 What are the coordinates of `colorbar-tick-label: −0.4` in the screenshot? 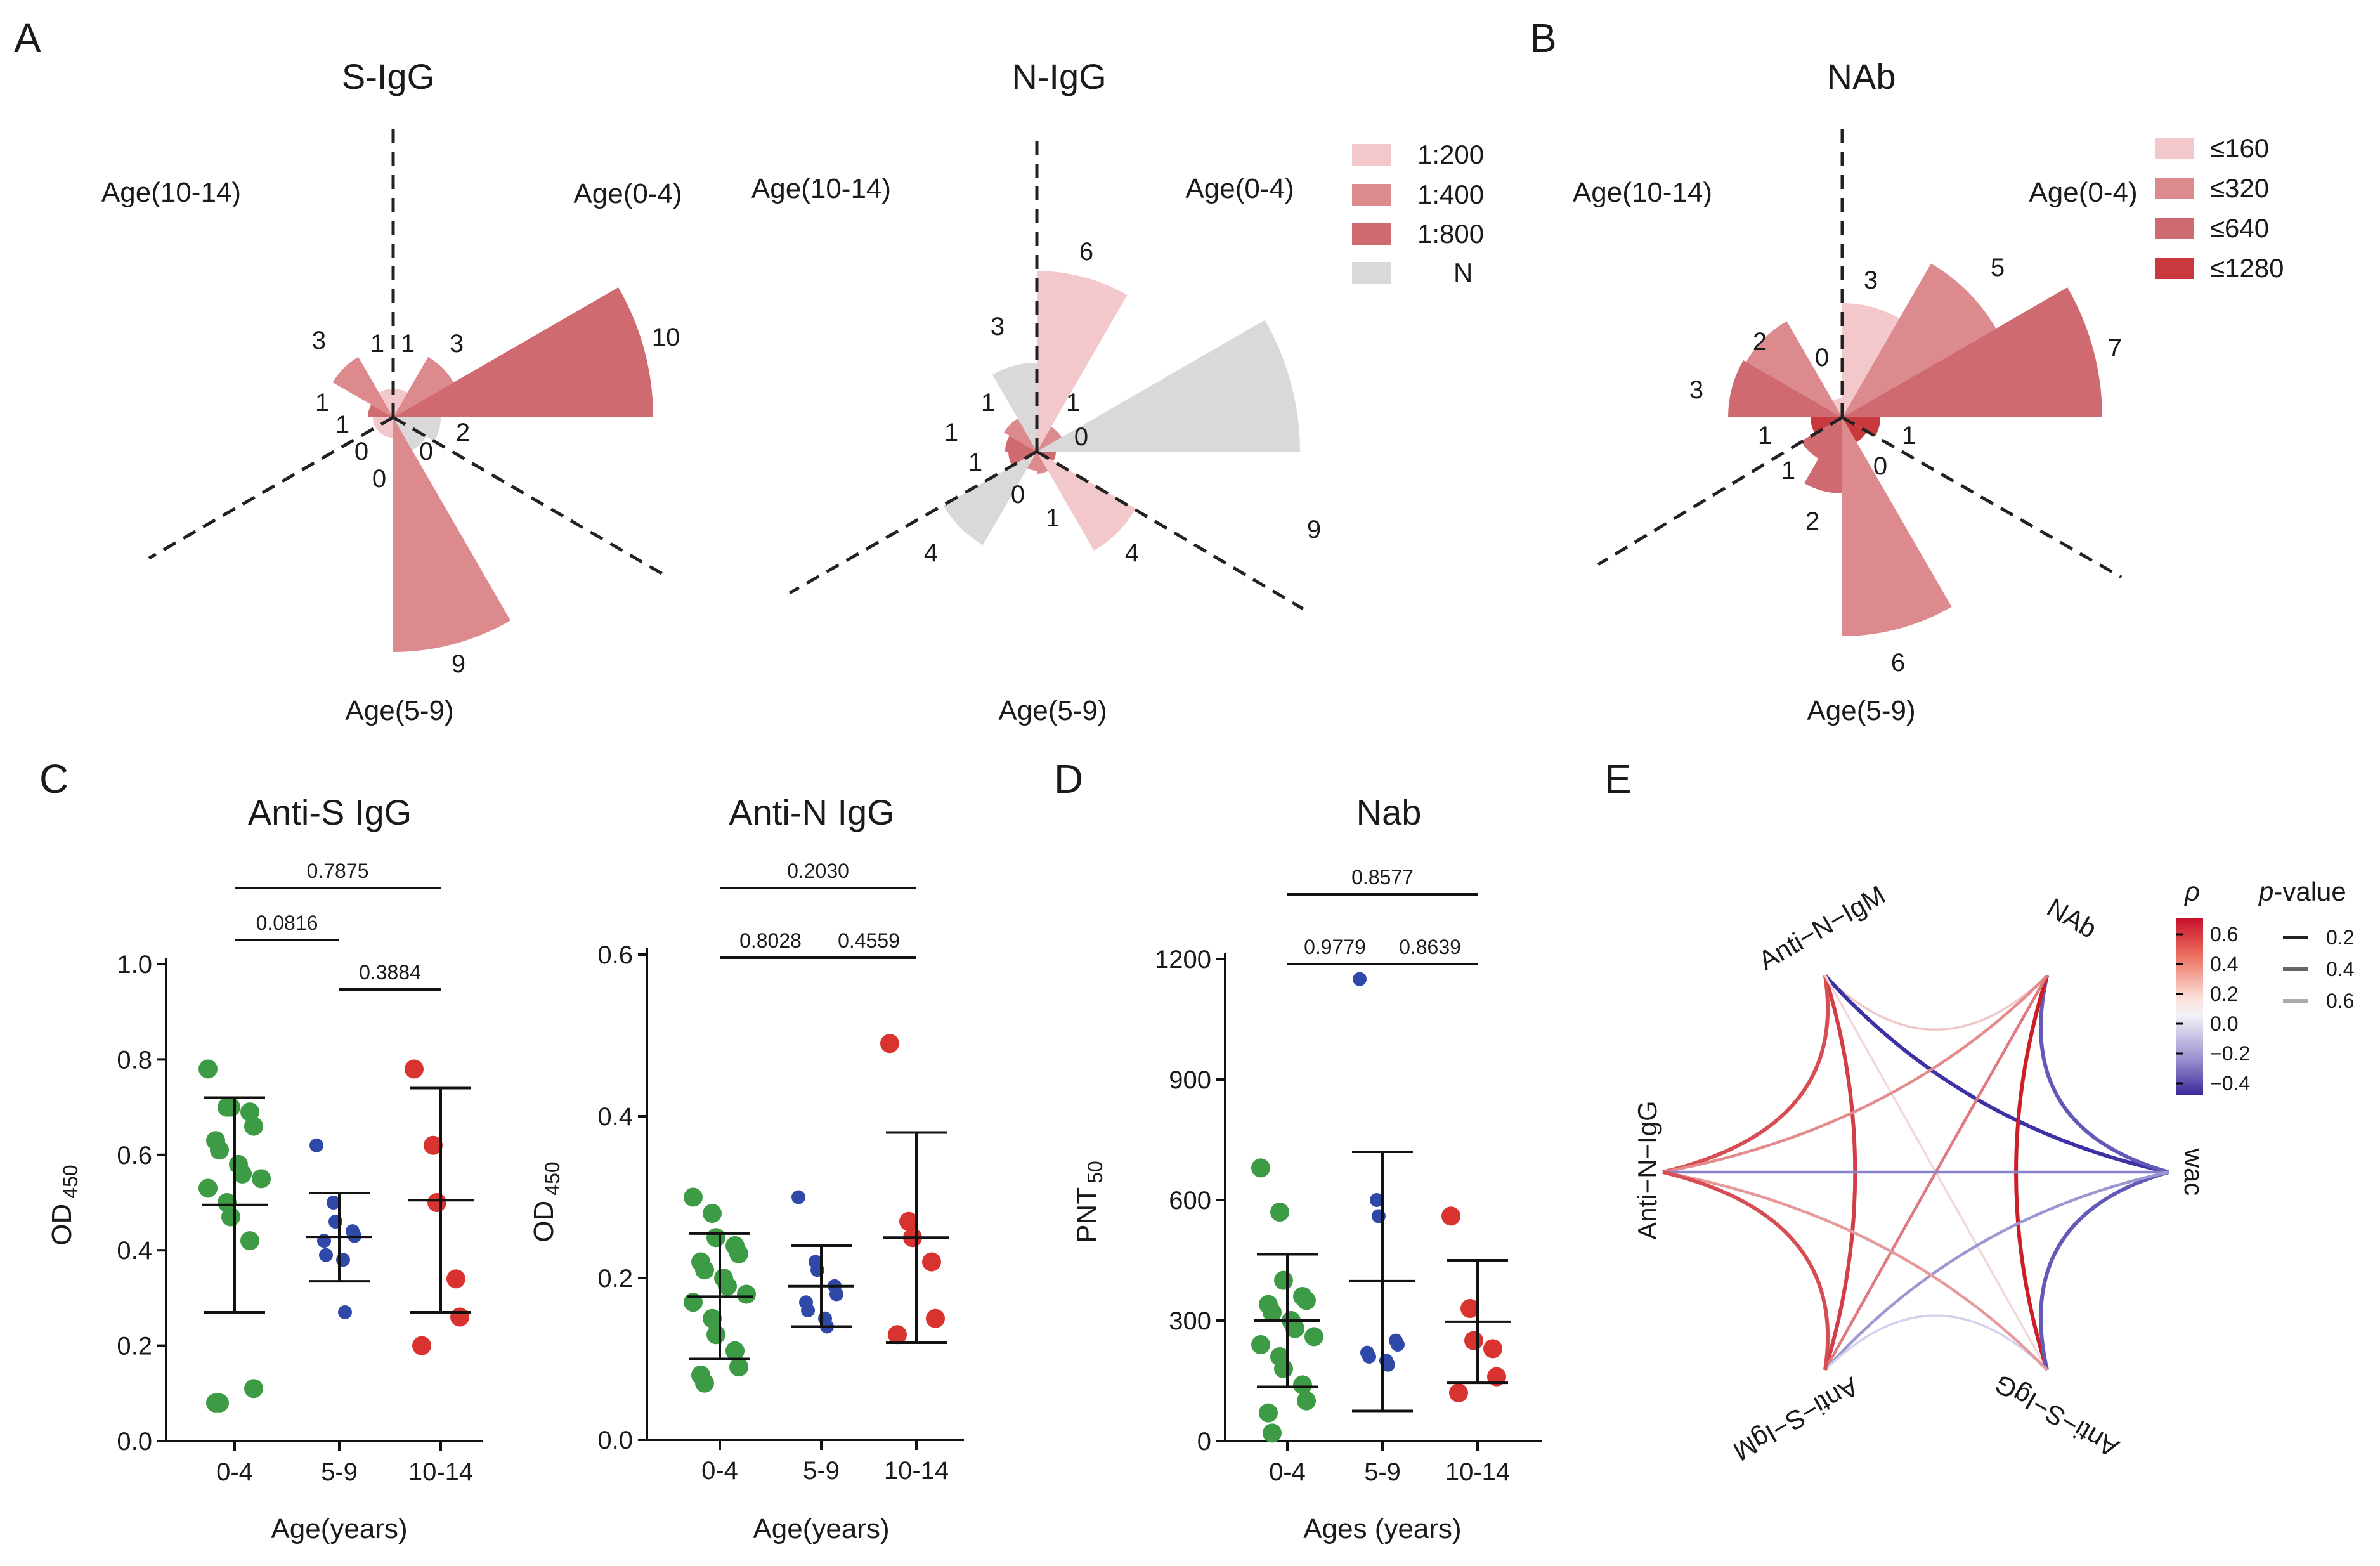 It's located at (2230, 1083).